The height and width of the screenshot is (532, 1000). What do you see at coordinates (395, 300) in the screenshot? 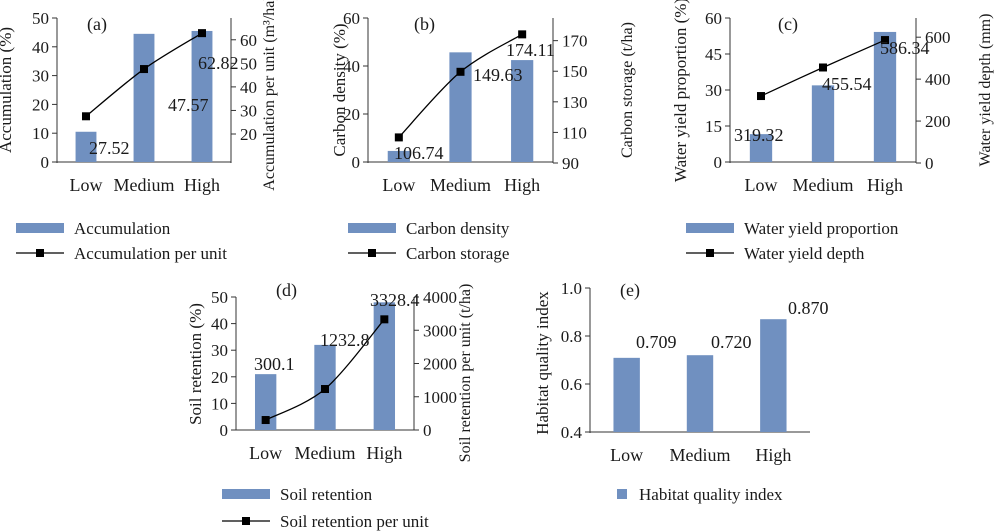
I see `data-label: 3328.4` at bounding box center [395, 300].